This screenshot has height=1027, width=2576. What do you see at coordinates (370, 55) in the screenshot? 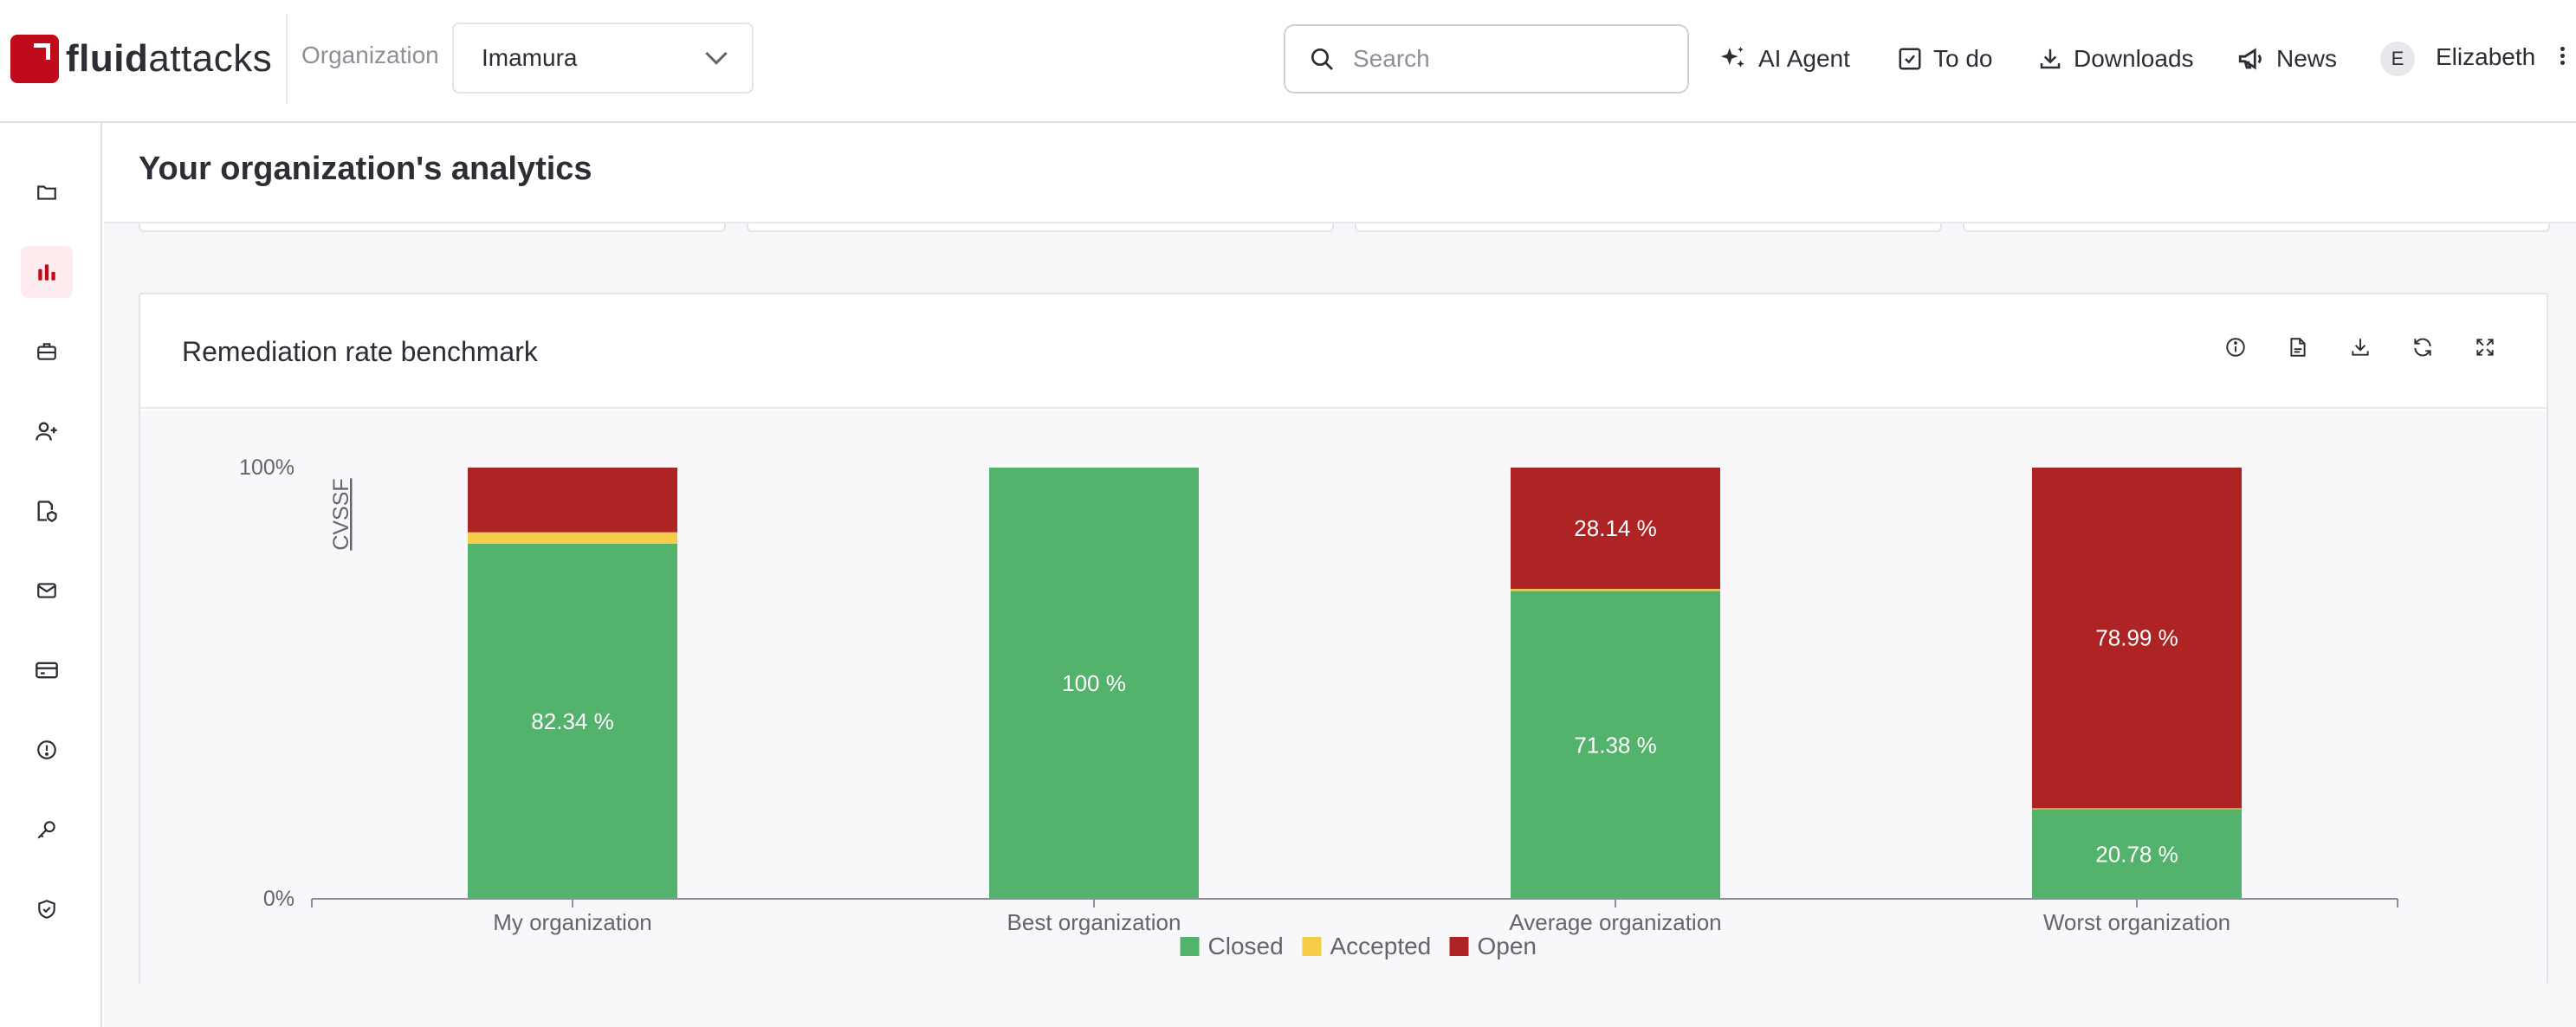
I see `organization-label: Organization` at bounding box center [370, 55].